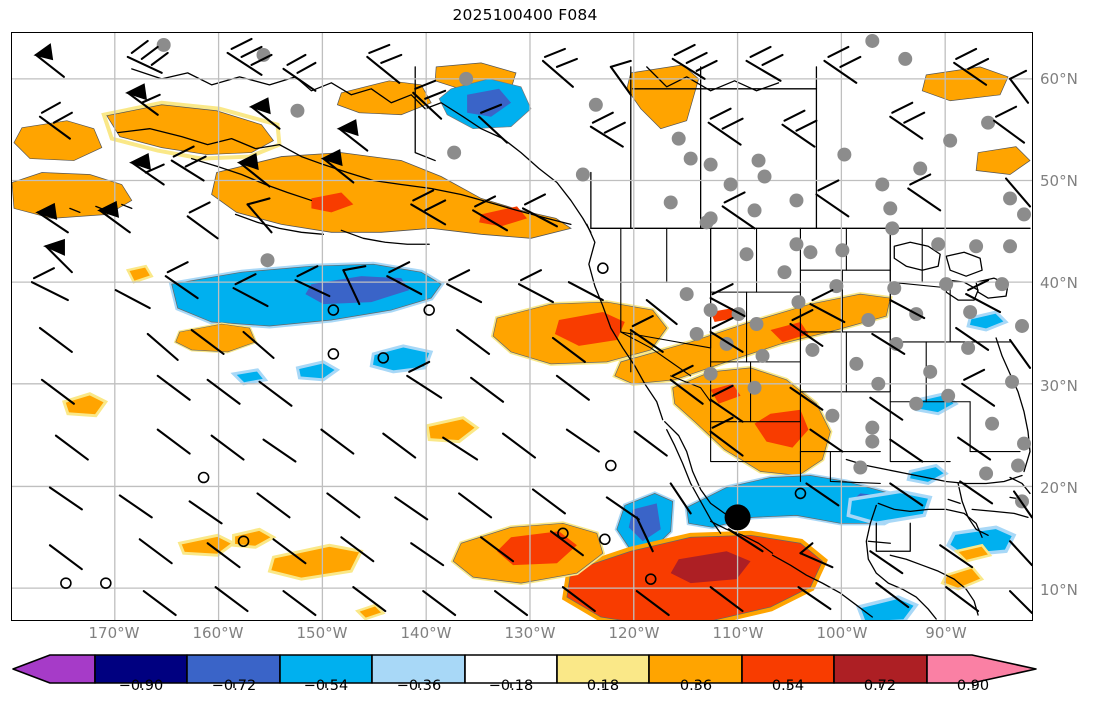  Describe the element at coordinates (788, 686) in the screenshot. I see `cb-tick-label-7: 0.54` at that location.